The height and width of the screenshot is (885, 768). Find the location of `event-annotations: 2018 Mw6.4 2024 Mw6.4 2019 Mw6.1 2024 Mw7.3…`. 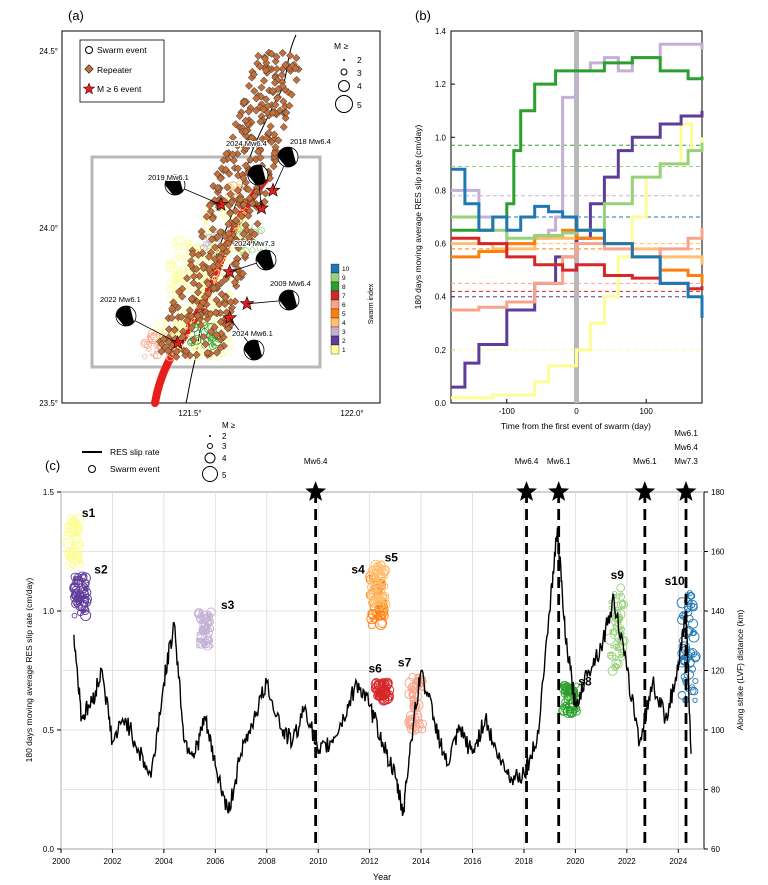

event-annotations: 2018 Mw6.4 2024 Mw6.4 2019 Mw6.1 2024 Mw7.3… is located at coordinates (215, 248).